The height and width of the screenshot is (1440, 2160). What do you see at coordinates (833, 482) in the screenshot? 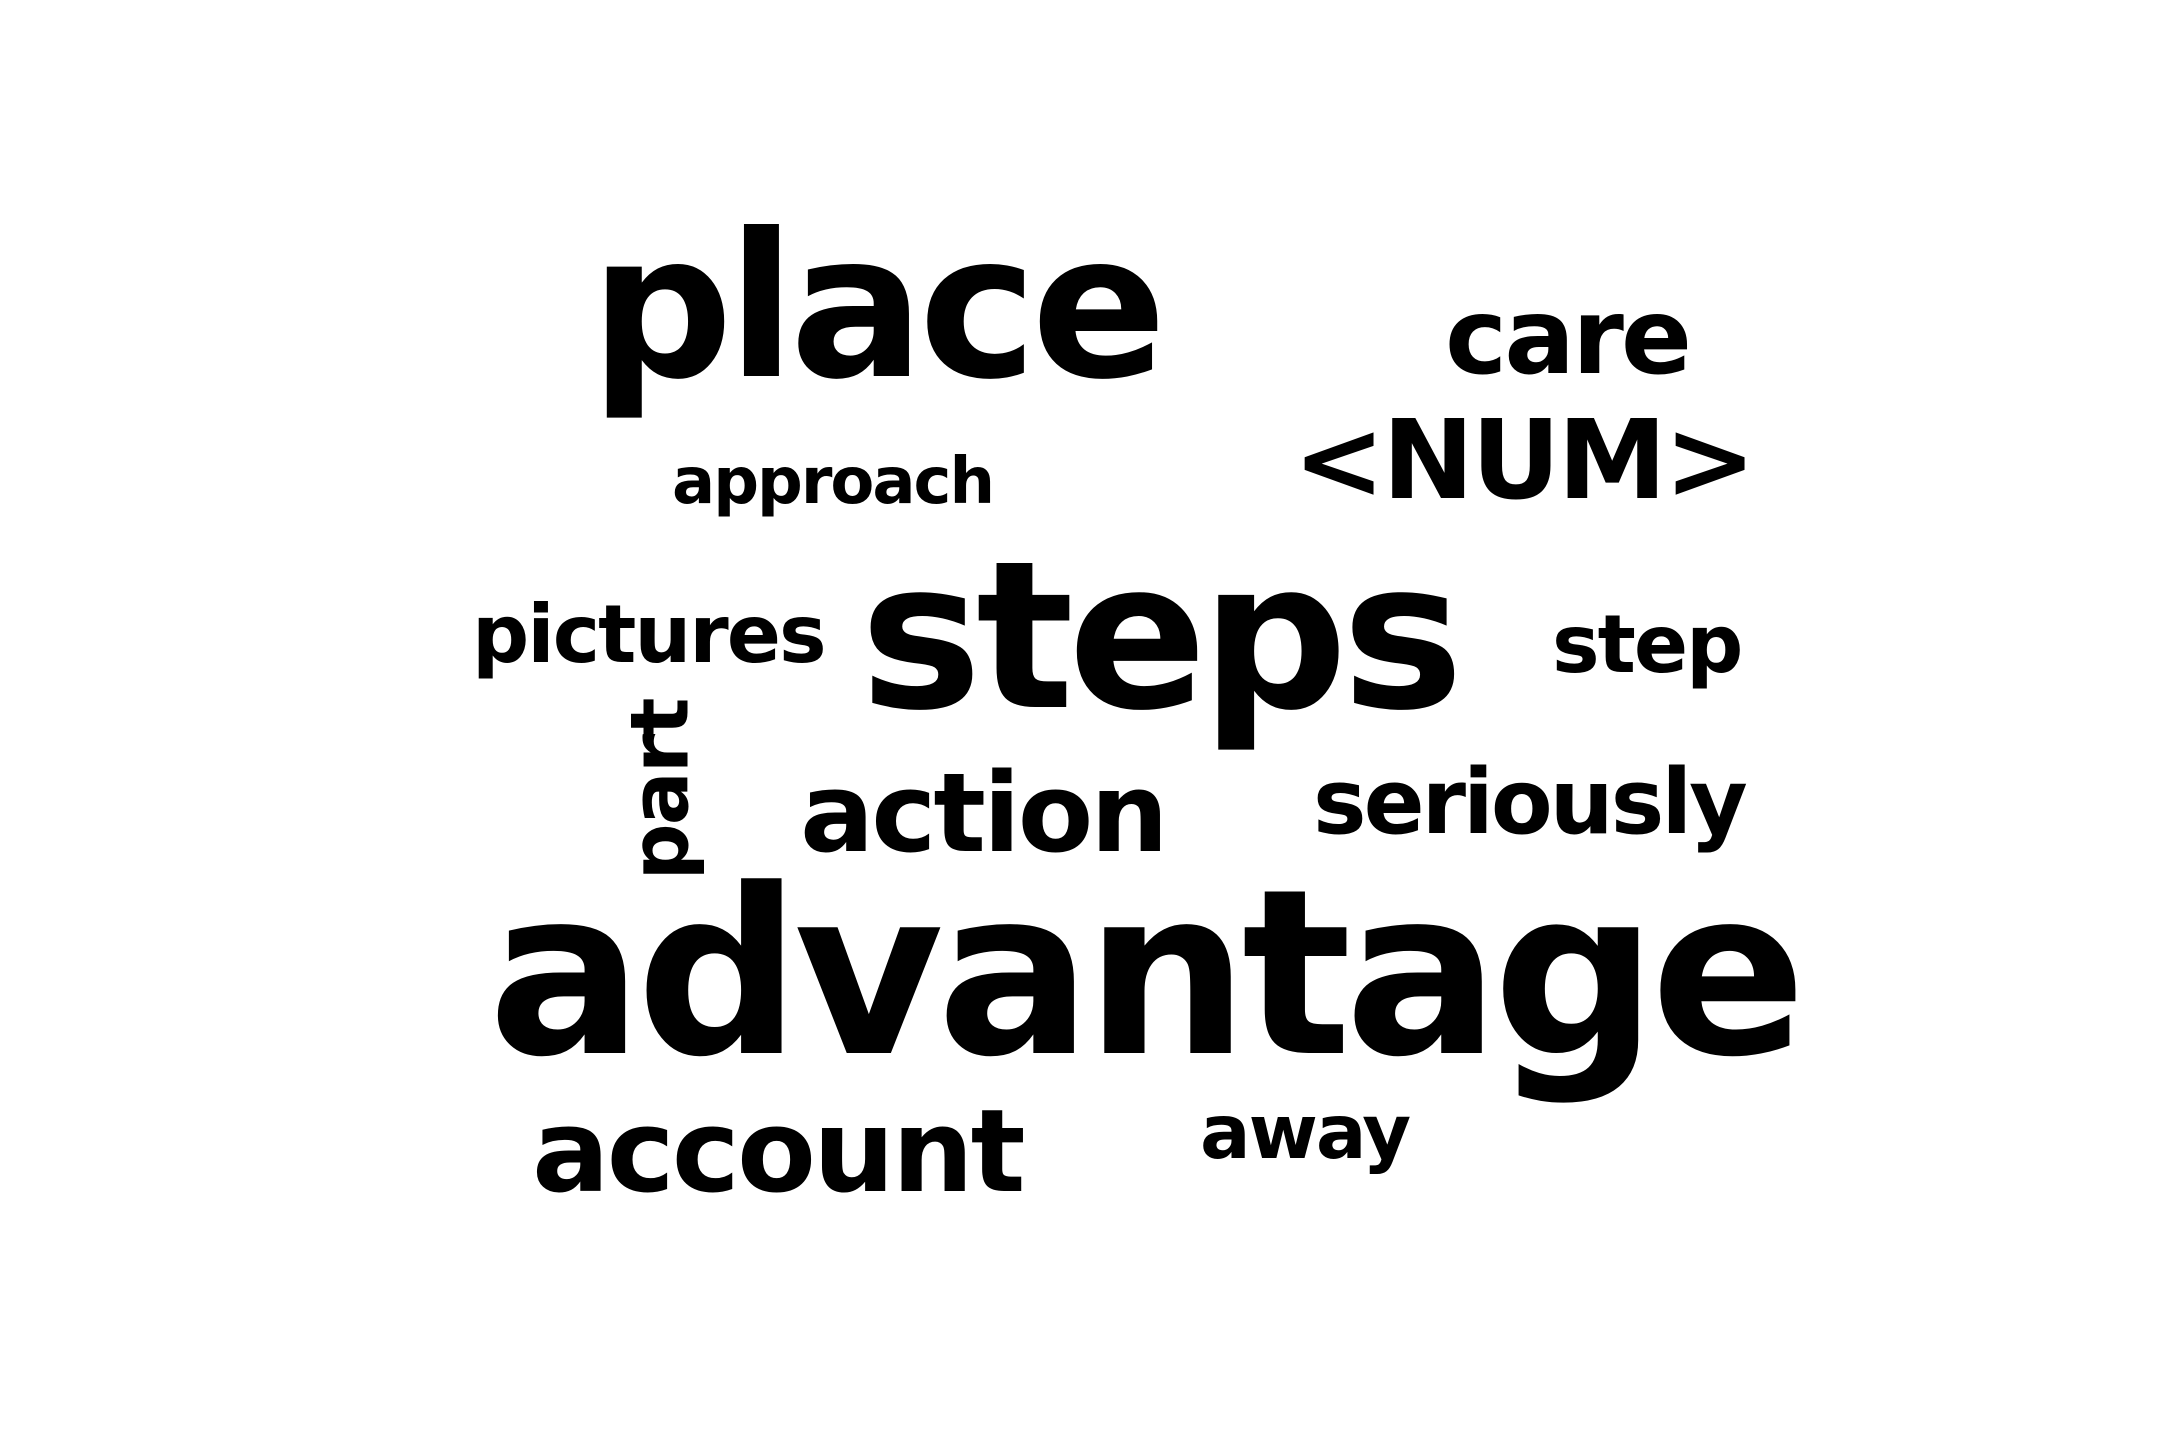
I see `word-approach: approach` at bounding box center [833, 482].